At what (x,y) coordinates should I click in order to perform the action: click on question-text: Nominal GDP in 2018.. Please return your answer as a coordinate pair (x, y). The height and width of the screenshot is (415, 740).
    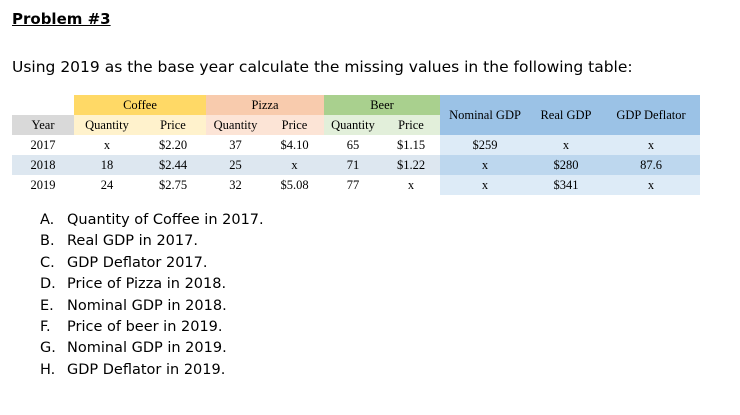
    Looking at the image, I should click on (147, 305).